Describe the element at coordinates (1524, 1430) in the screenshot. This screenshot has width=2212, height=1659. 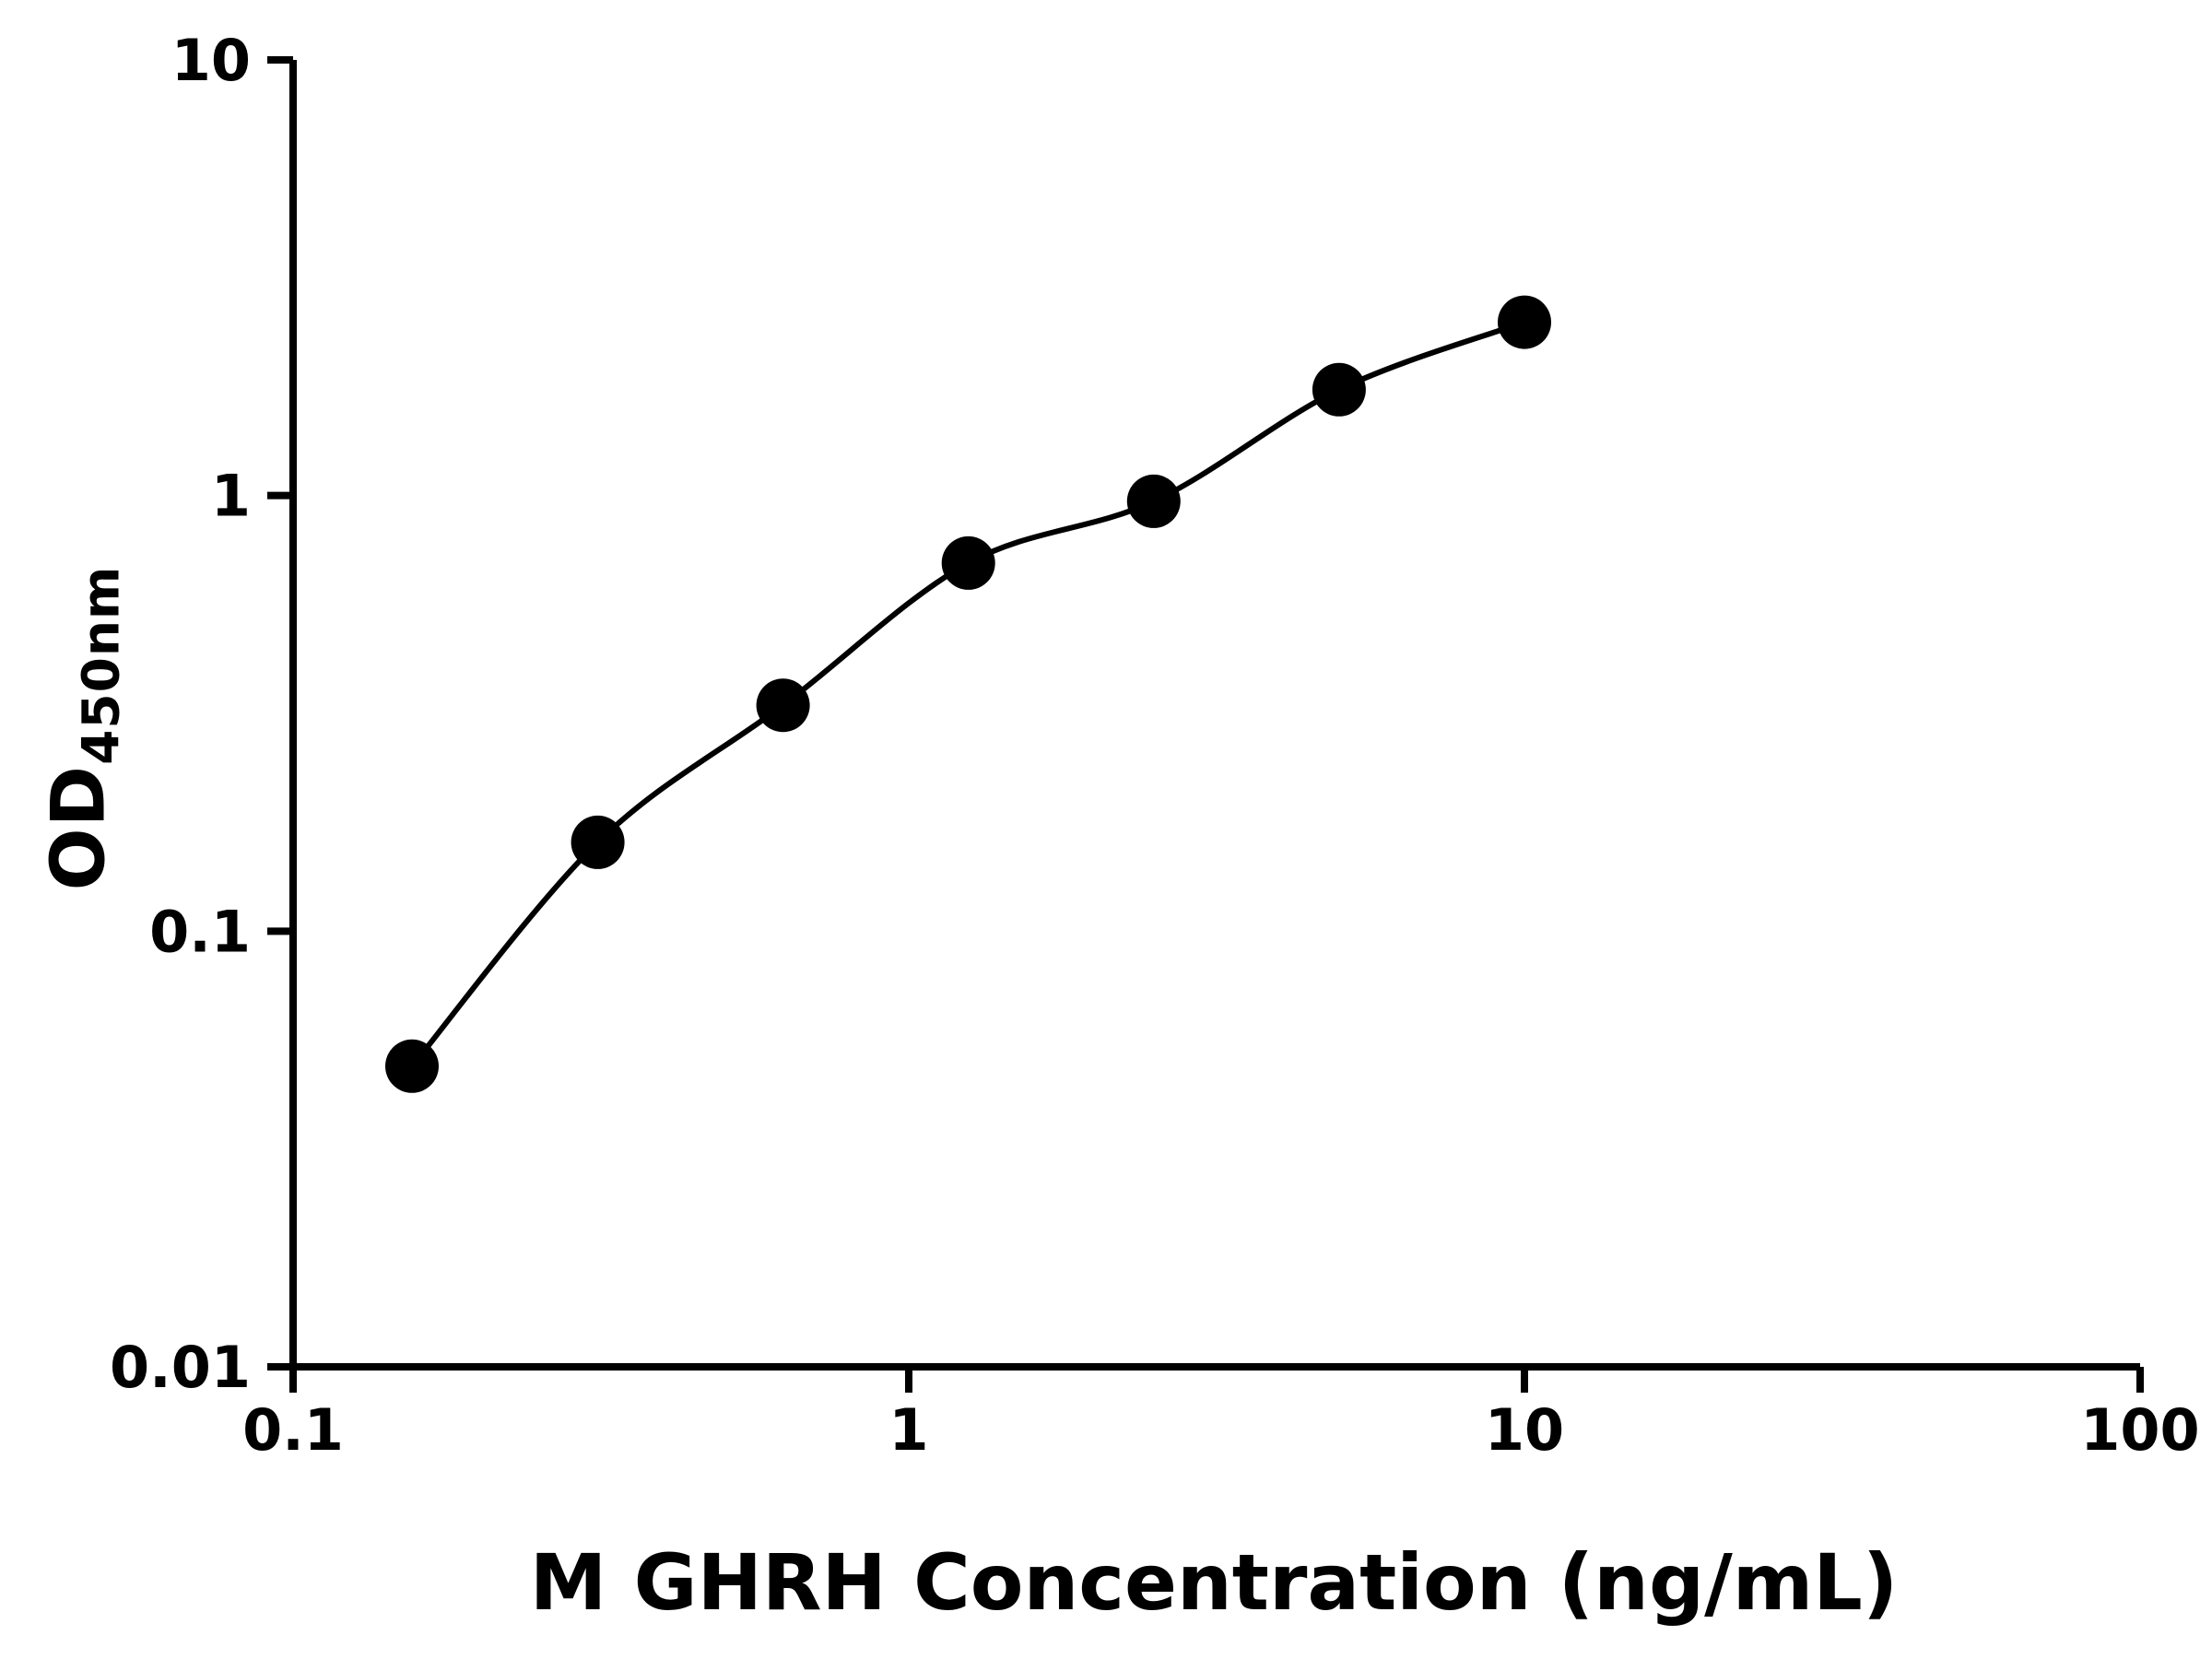
I see `x-tick-label: 10` at that location.